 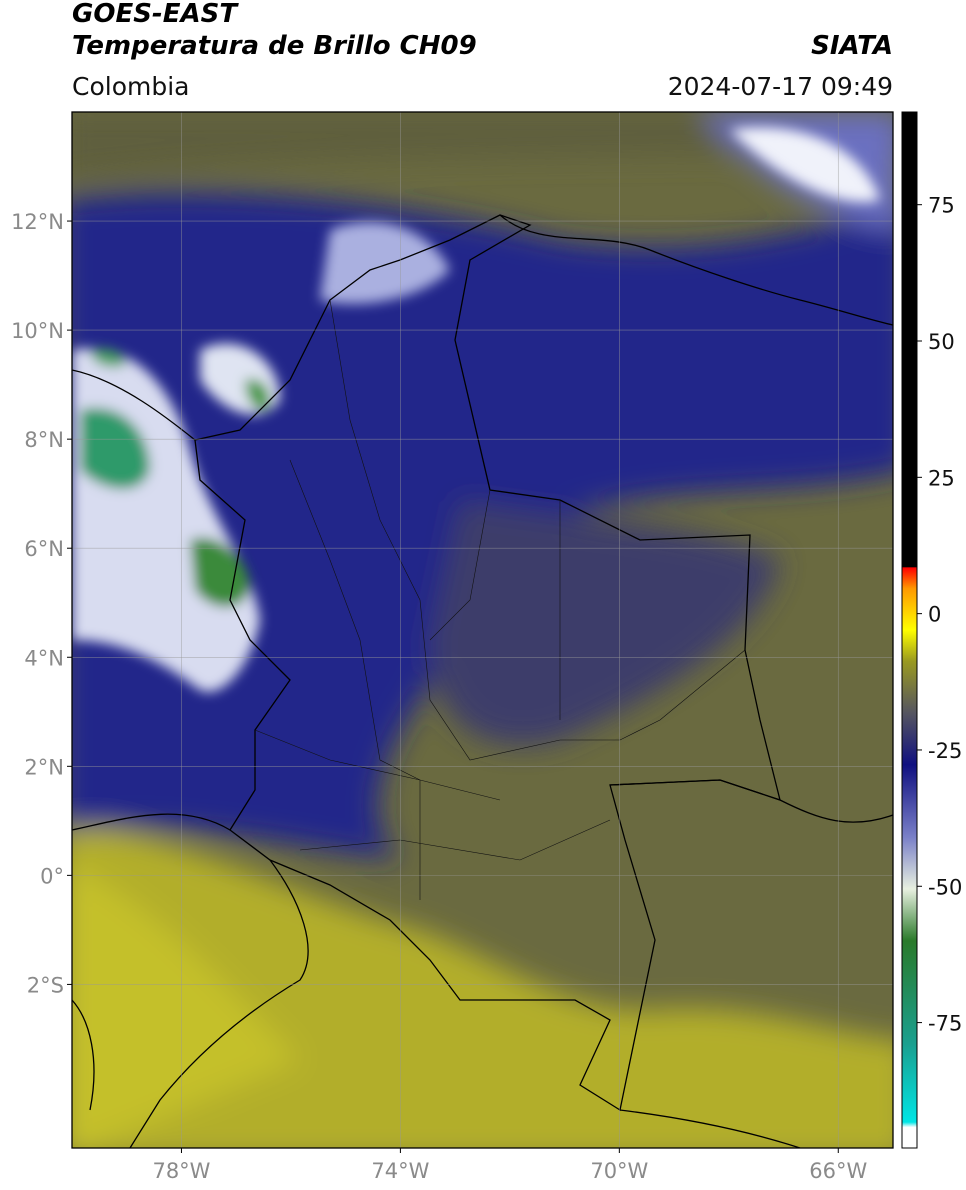 I want to click on timestamp: 2024-07-17 09:49, so click(x=780, y=86).